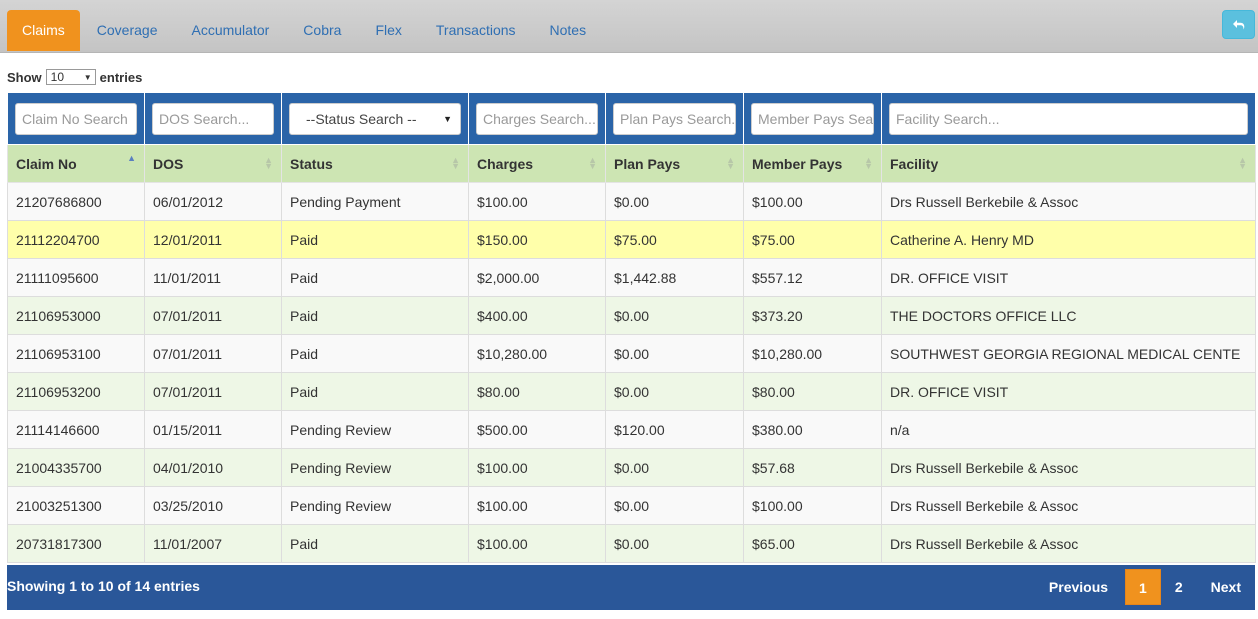 This screenshot has width=1258, height=619. I want to click on page-1-button: 1, so click(1143, 587).